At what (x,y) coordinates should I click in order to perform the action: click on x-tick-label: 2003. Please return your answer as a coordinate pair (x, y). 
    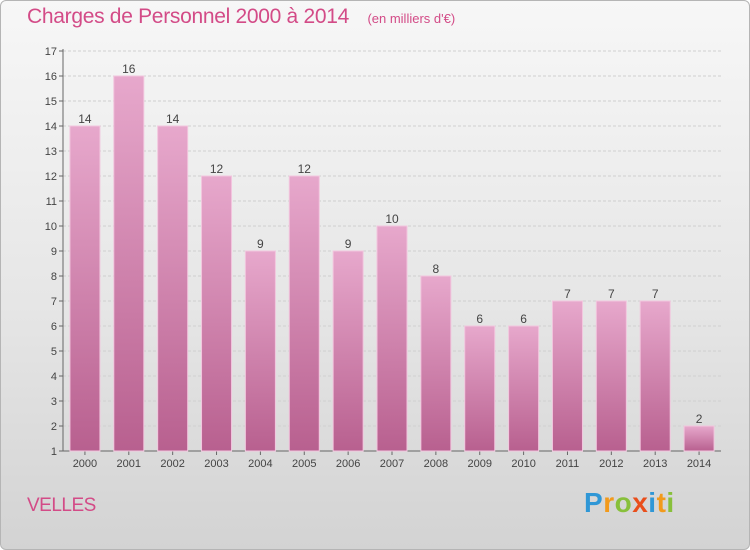
    Looking at the image, I should click on (216, 464).